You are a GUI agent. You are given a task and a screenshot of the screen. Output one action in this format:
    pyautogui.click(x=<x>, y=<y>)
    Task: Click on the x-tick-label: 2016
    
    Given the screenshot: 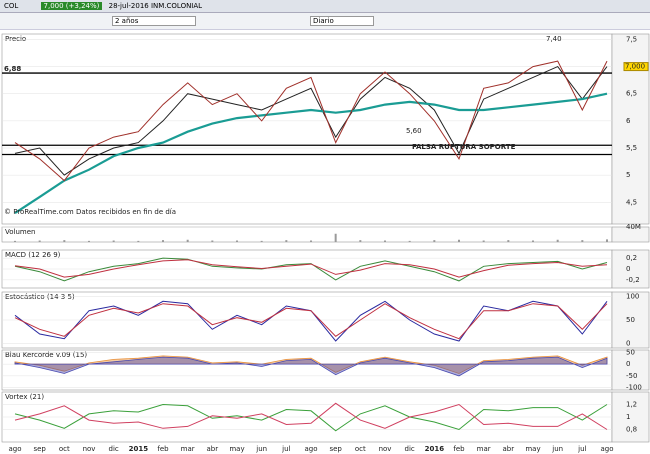 What is the action you would take?
    pyautogui.click(x=435, y=449)
    